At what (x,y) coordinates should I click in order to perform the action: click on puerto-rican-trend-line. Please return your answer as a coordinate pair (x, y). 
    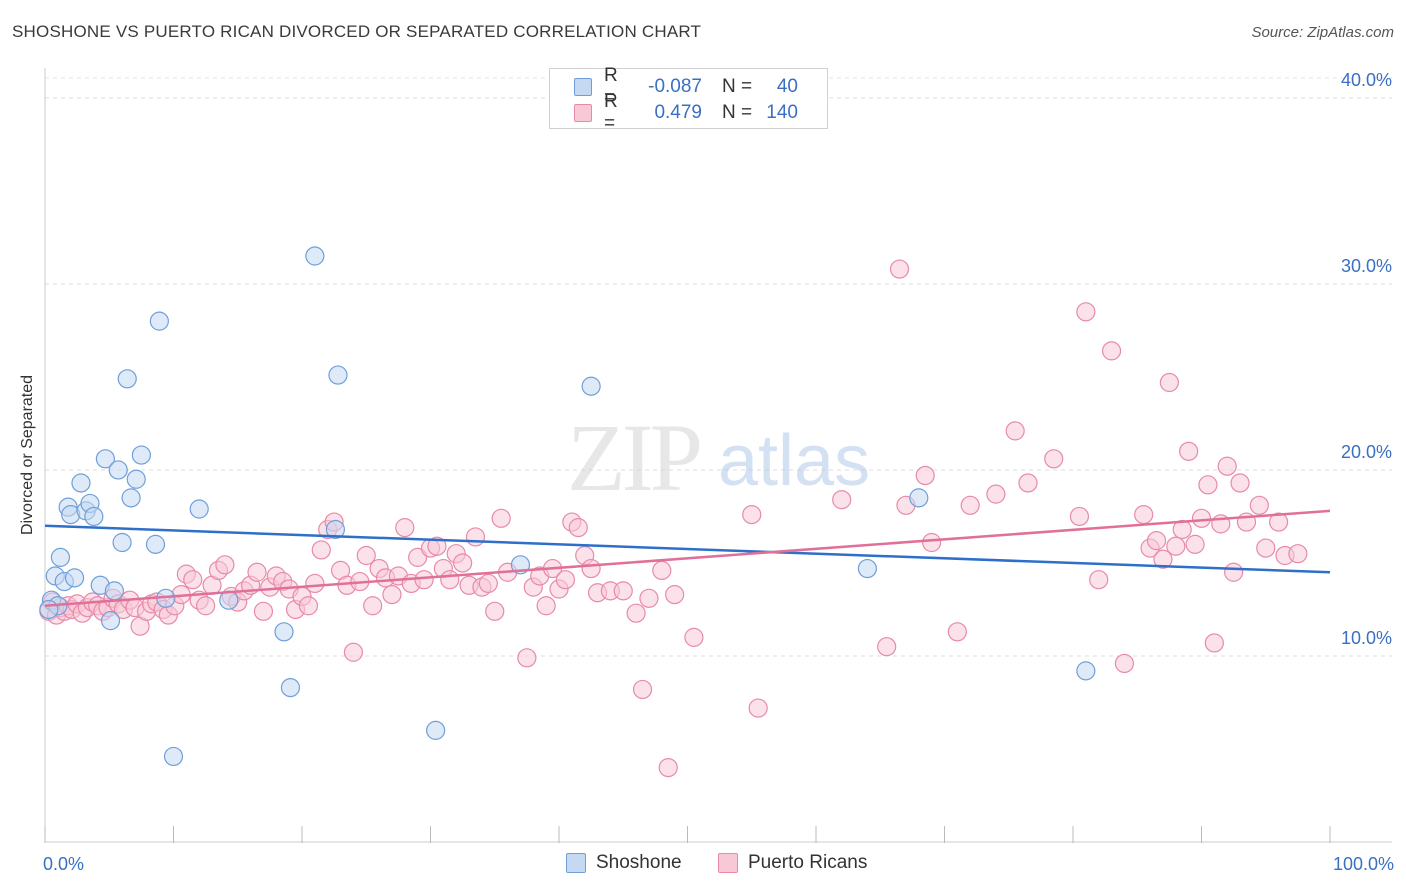
    Looking at the image, I should click on (687, 558).